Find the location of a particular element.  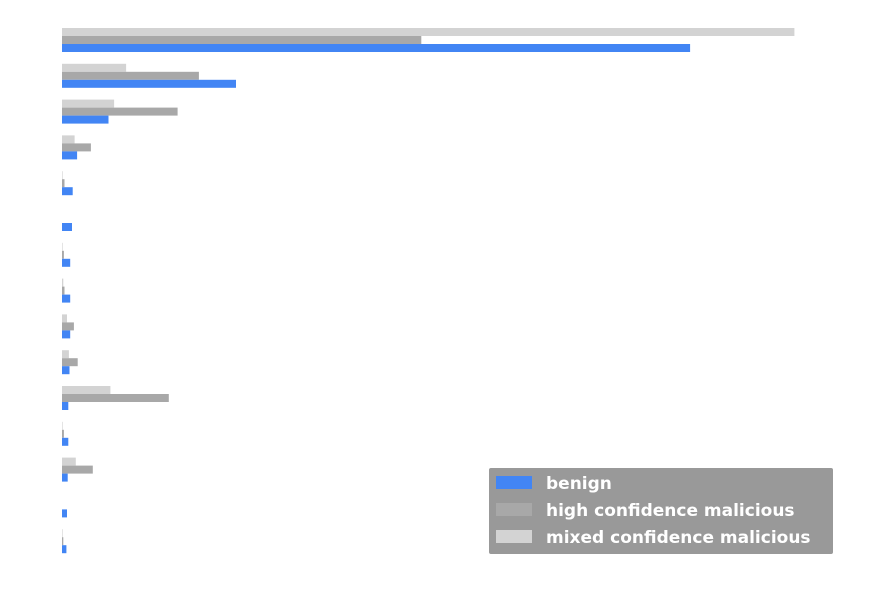

legend-background is located at coordinates (661, 511).